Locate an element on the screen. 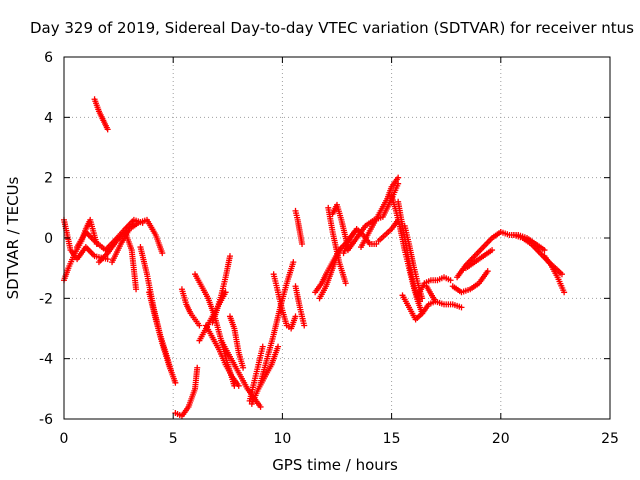  x-tick-label: 5 is located at coordinates (173, 439).